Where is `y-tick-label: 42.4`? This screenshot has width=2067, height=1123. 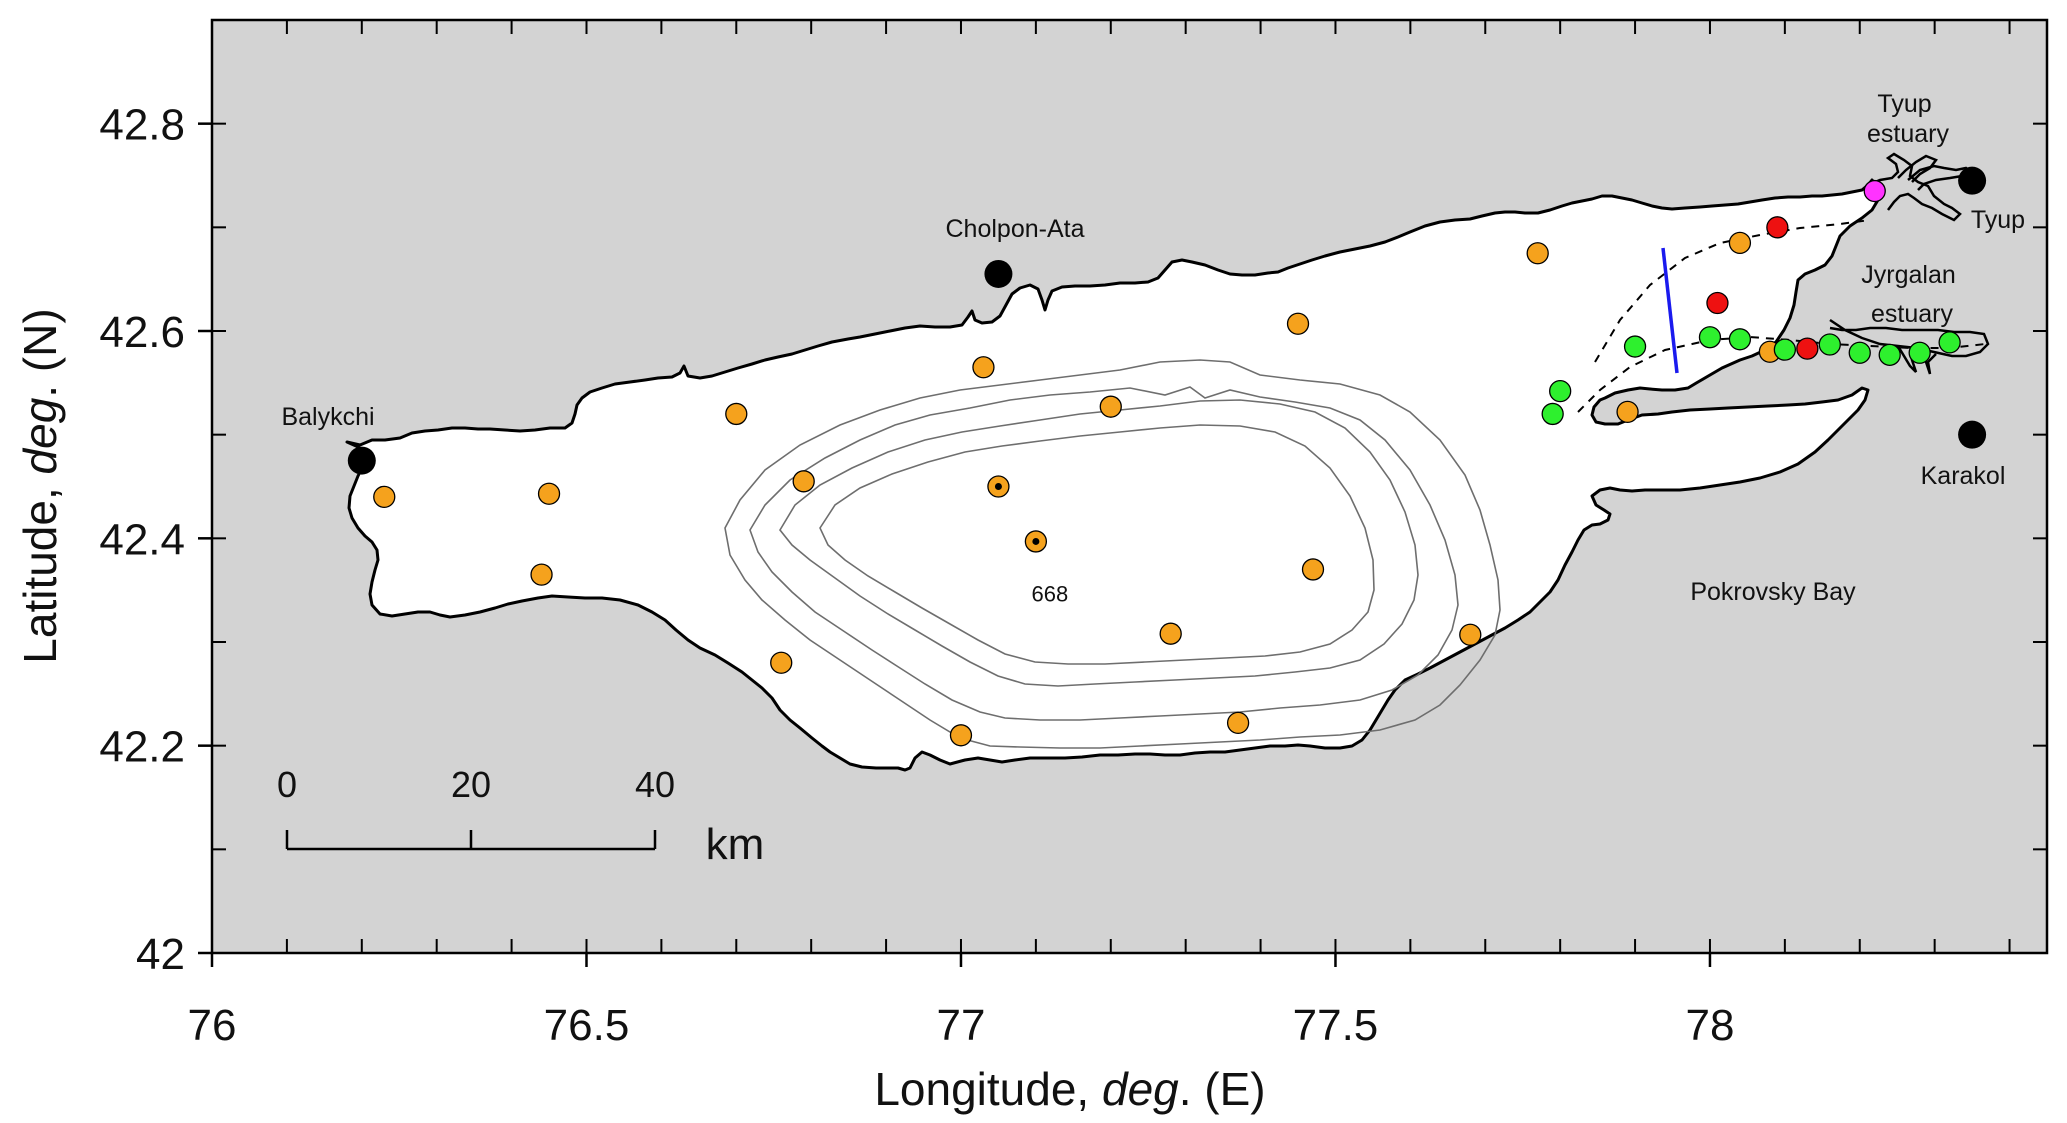 y-tick-label: 42.4 is located at coordinates (142, 539).